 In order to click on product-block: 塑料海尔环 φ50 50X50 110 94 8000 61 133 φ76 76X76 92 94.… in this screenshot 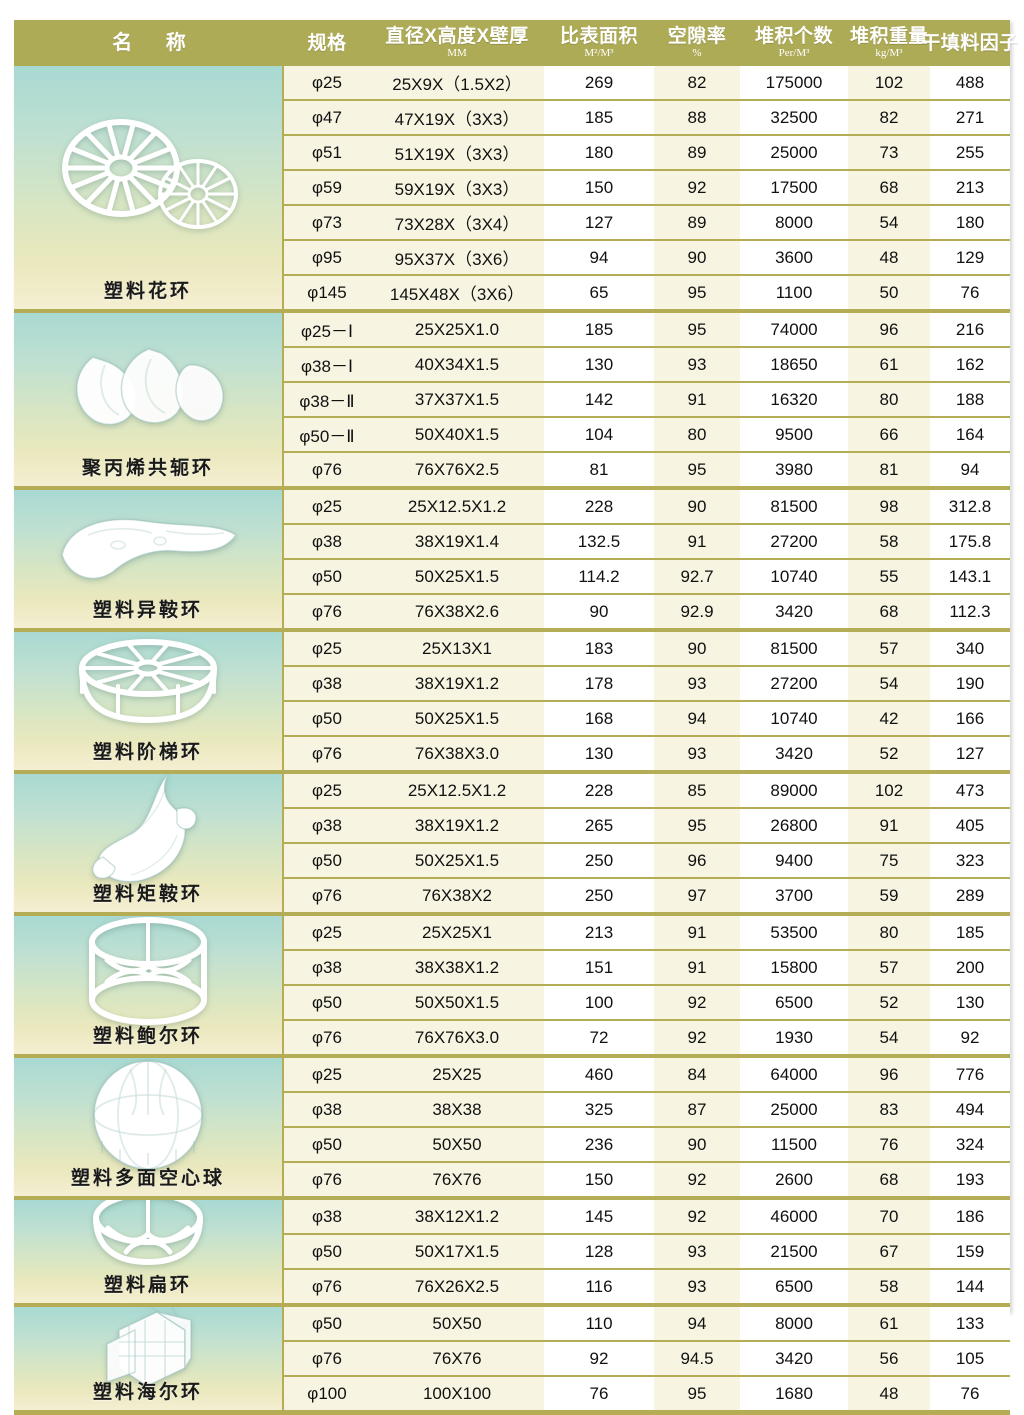, I will do `click(512, 1361)`.